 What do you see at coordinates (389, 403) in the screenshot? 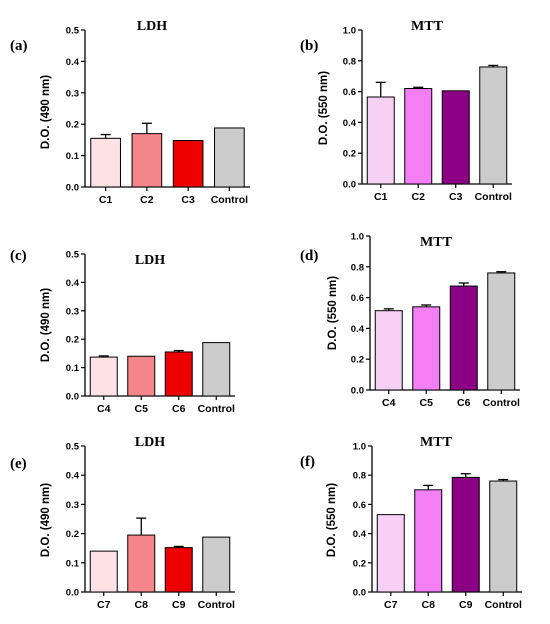
I see `x-tick-label: C4` at bounding box center [389, 403].